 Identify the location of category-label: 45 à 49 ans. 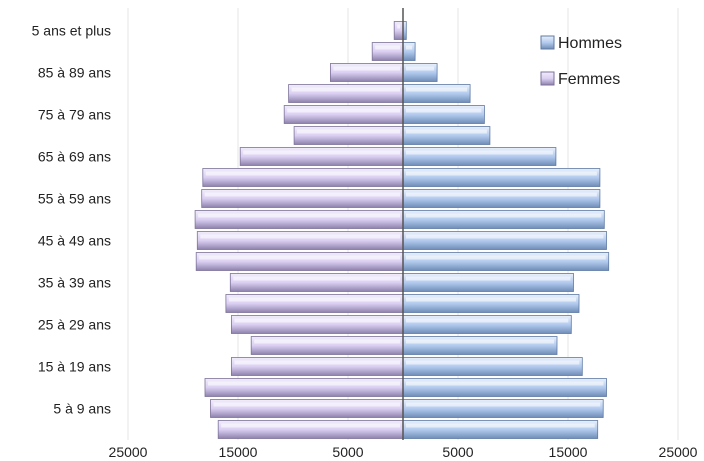
(74, 241).